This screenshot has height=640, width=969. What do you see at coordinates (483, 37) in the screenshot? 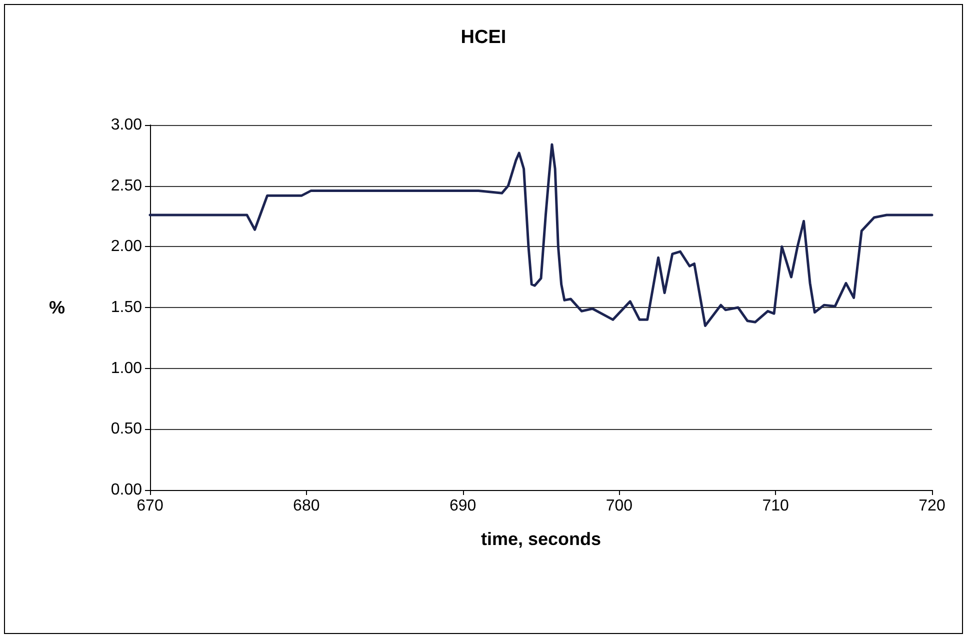
I see `chart-title: HCEI` at bounding box center [483, 37].